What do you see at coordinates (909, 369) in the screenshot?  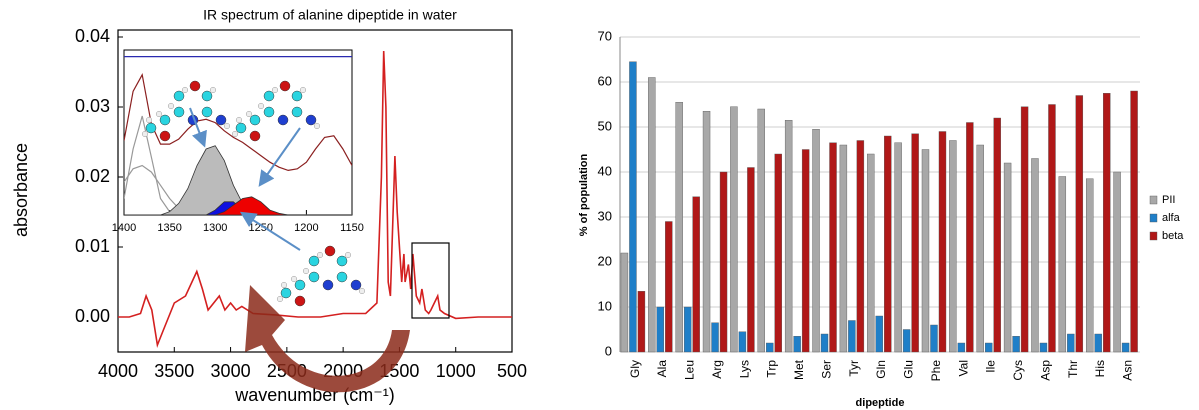 I see `x-tick-label: Glu` at bounding box center [909, 369].